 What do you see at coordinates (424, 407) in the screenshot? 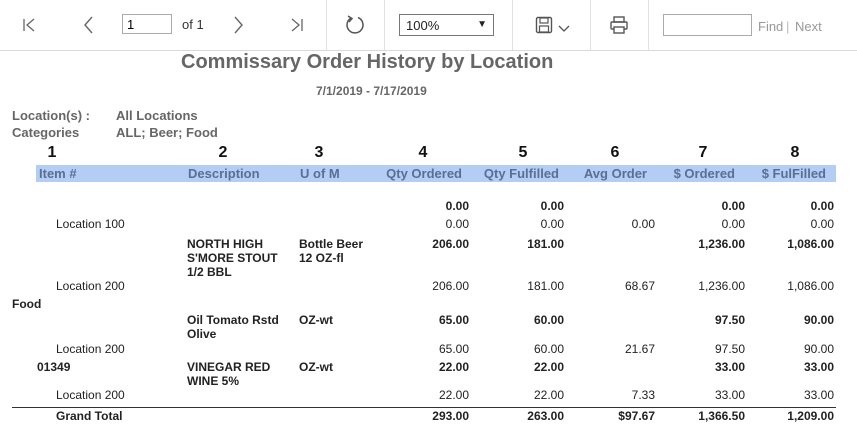
I see `grand-total-rule` at bounding box center [424, 407].